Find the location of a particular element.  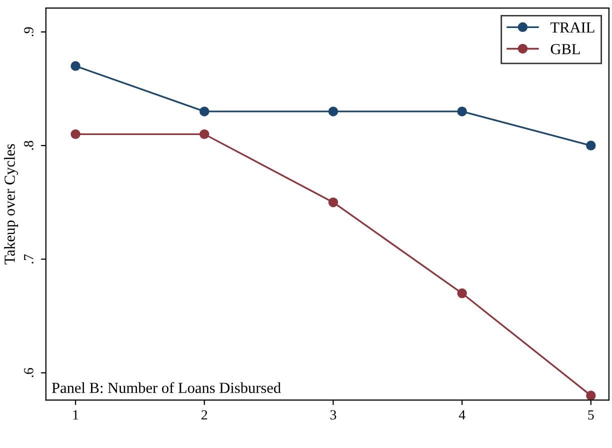

x-tick-label: 3 is located at coordinates (333, 415).